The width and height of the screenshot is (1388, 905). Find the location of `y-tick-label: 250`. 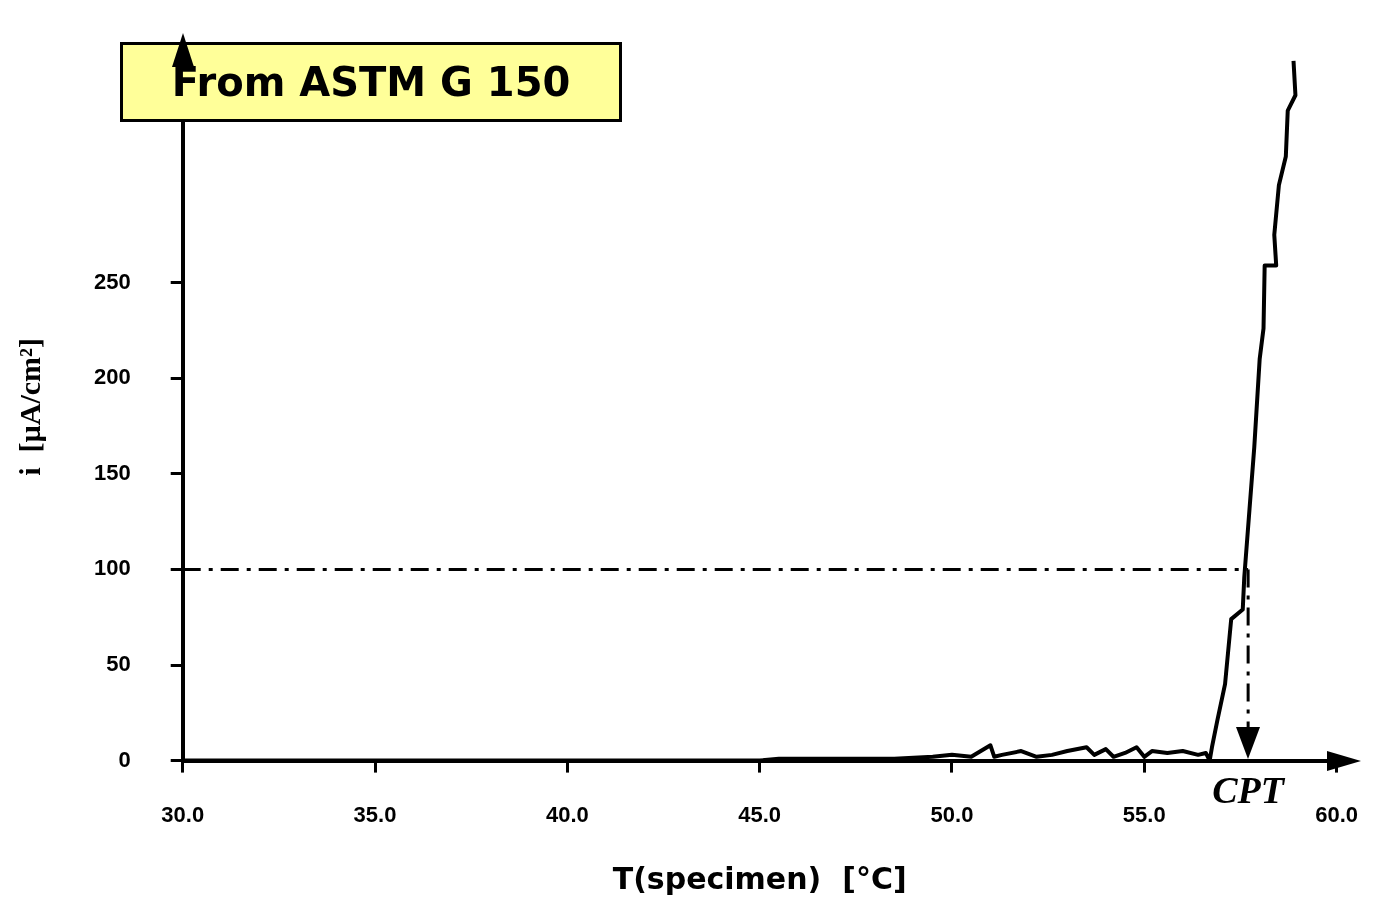

y-tick-label: 250 is located at coordinates (112, 281).